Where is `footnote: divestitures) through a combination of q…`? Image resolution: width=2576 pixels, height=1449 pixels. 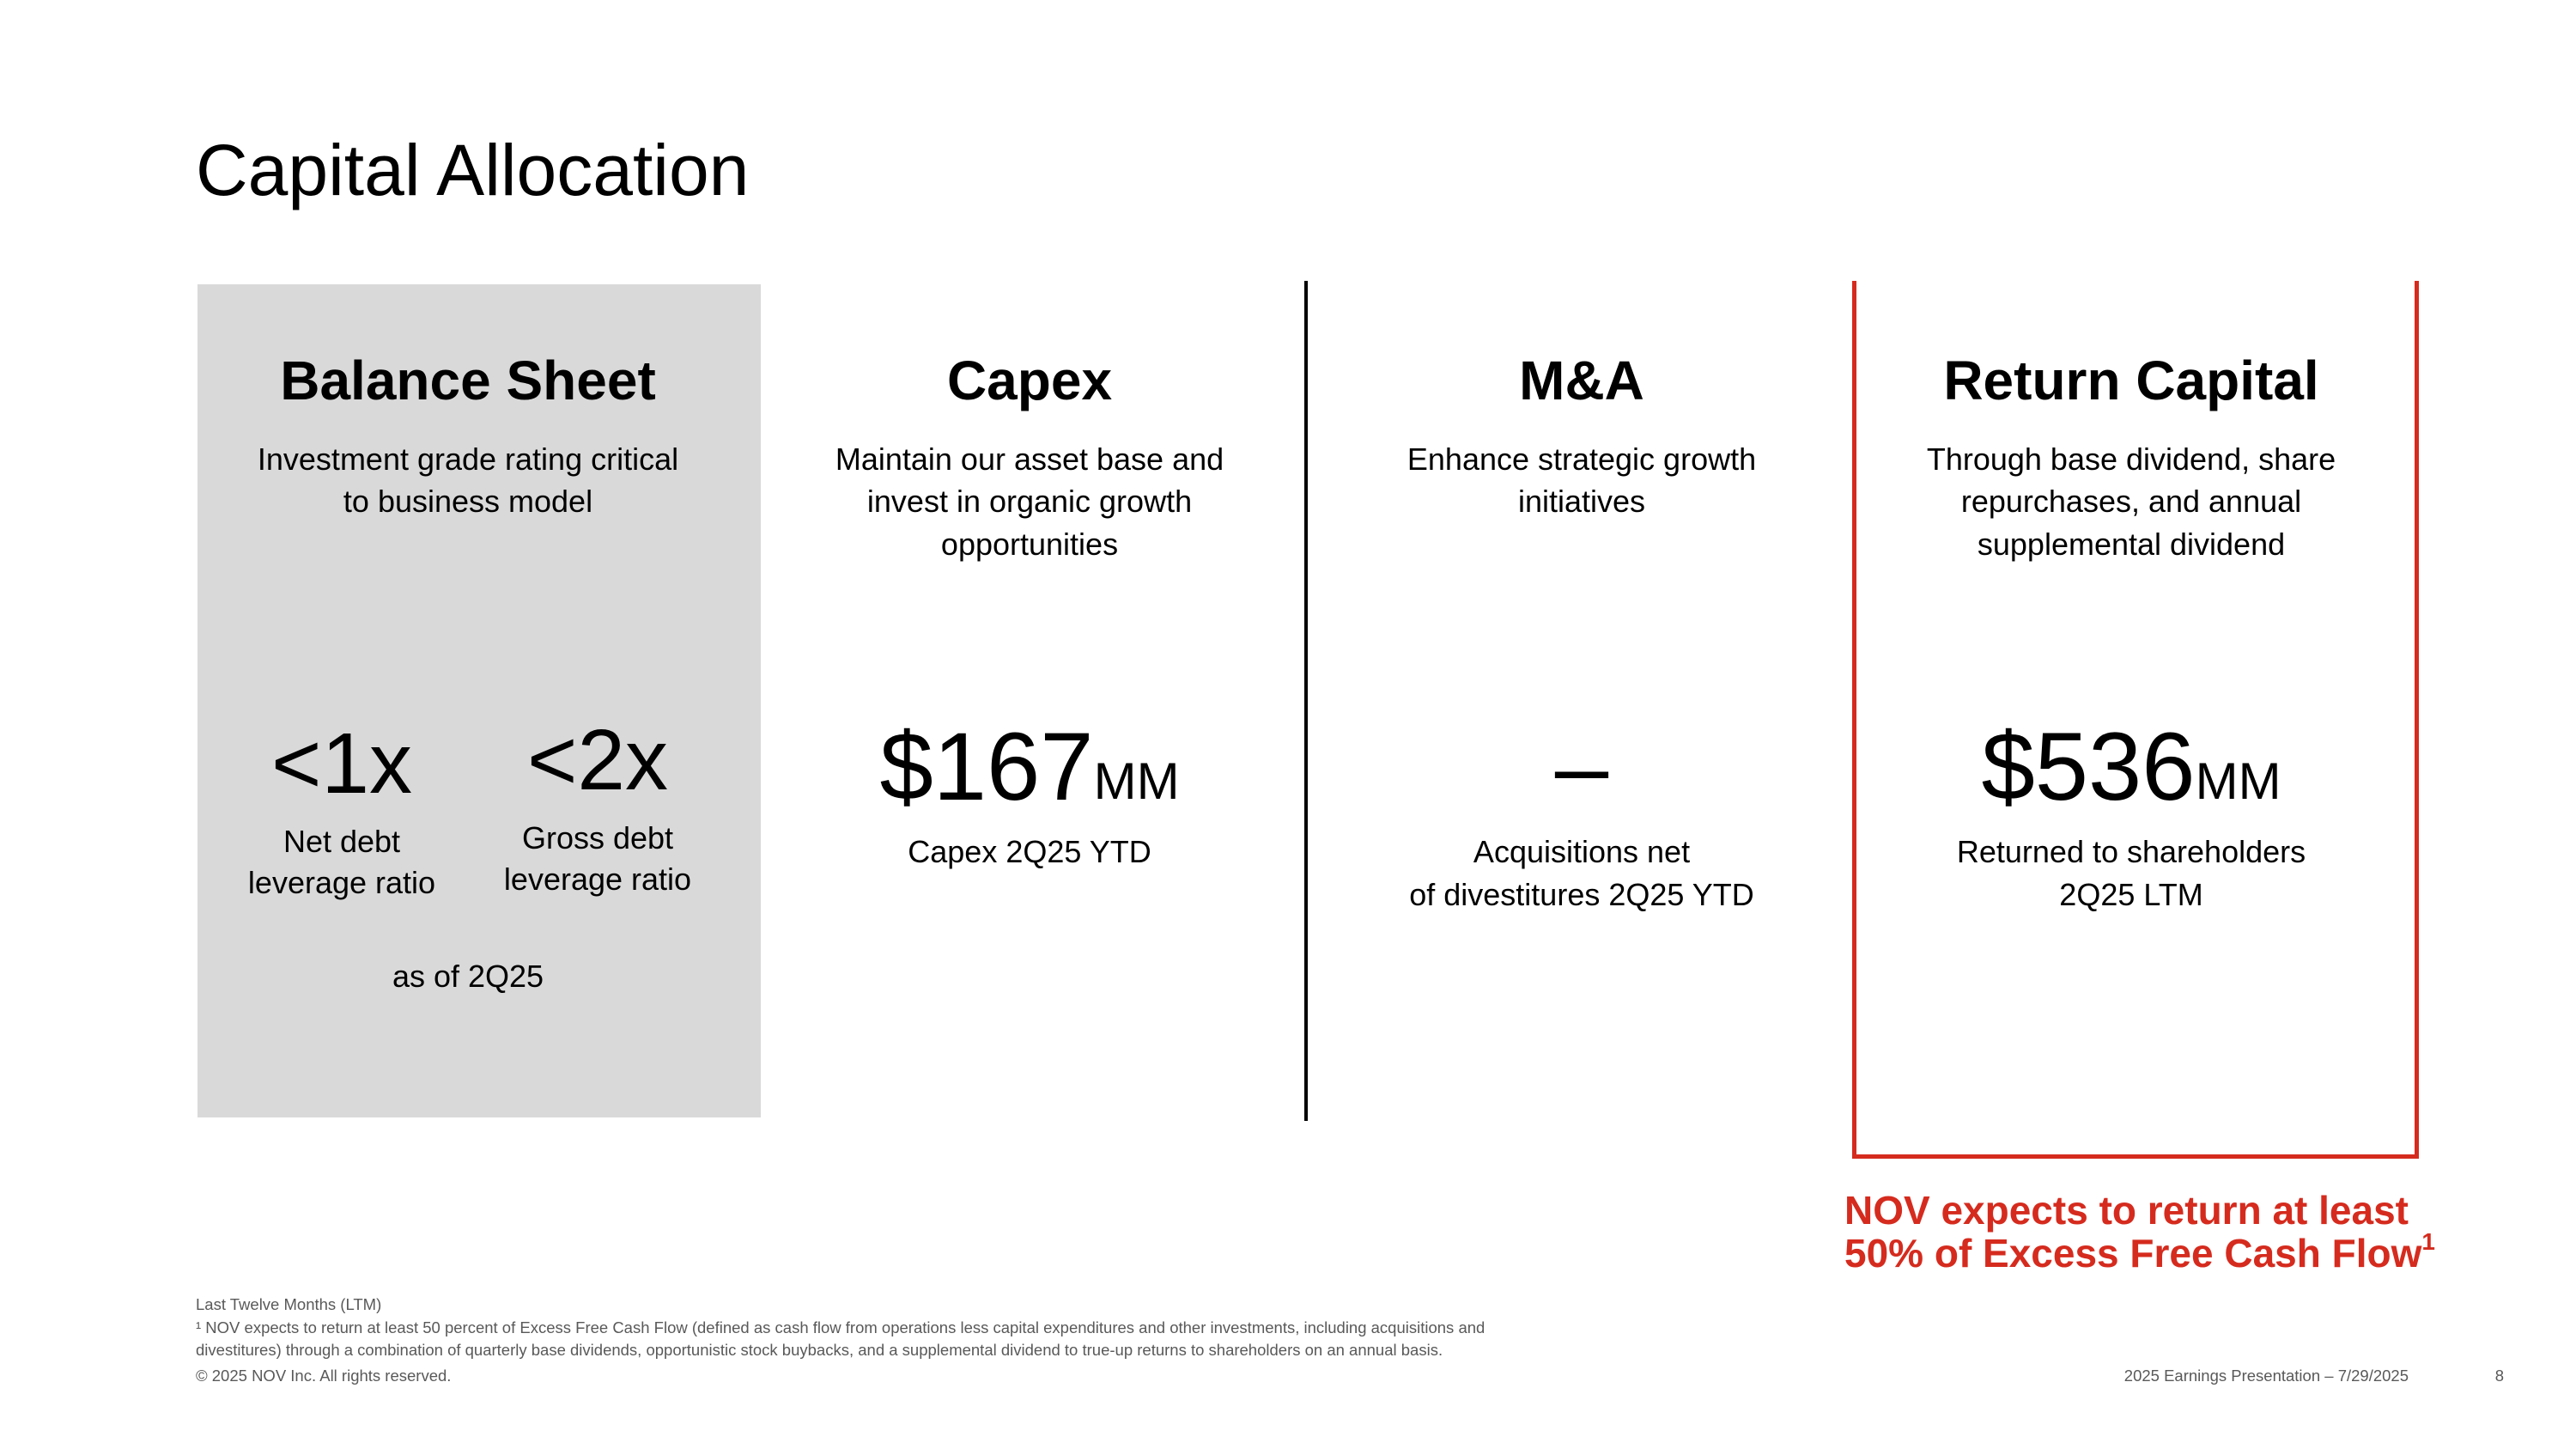
footnote: divestitures) through a combination of q… is located at coordinates (819, 1349).